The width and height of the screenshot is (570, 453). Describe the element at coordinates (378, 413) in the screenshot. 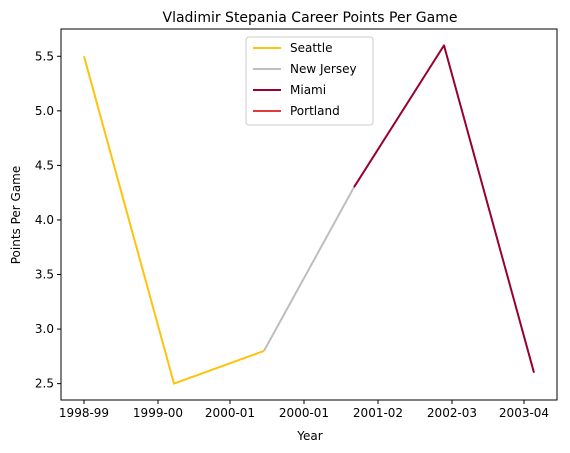

I see `x-tick-label: 2001-02` at that location.